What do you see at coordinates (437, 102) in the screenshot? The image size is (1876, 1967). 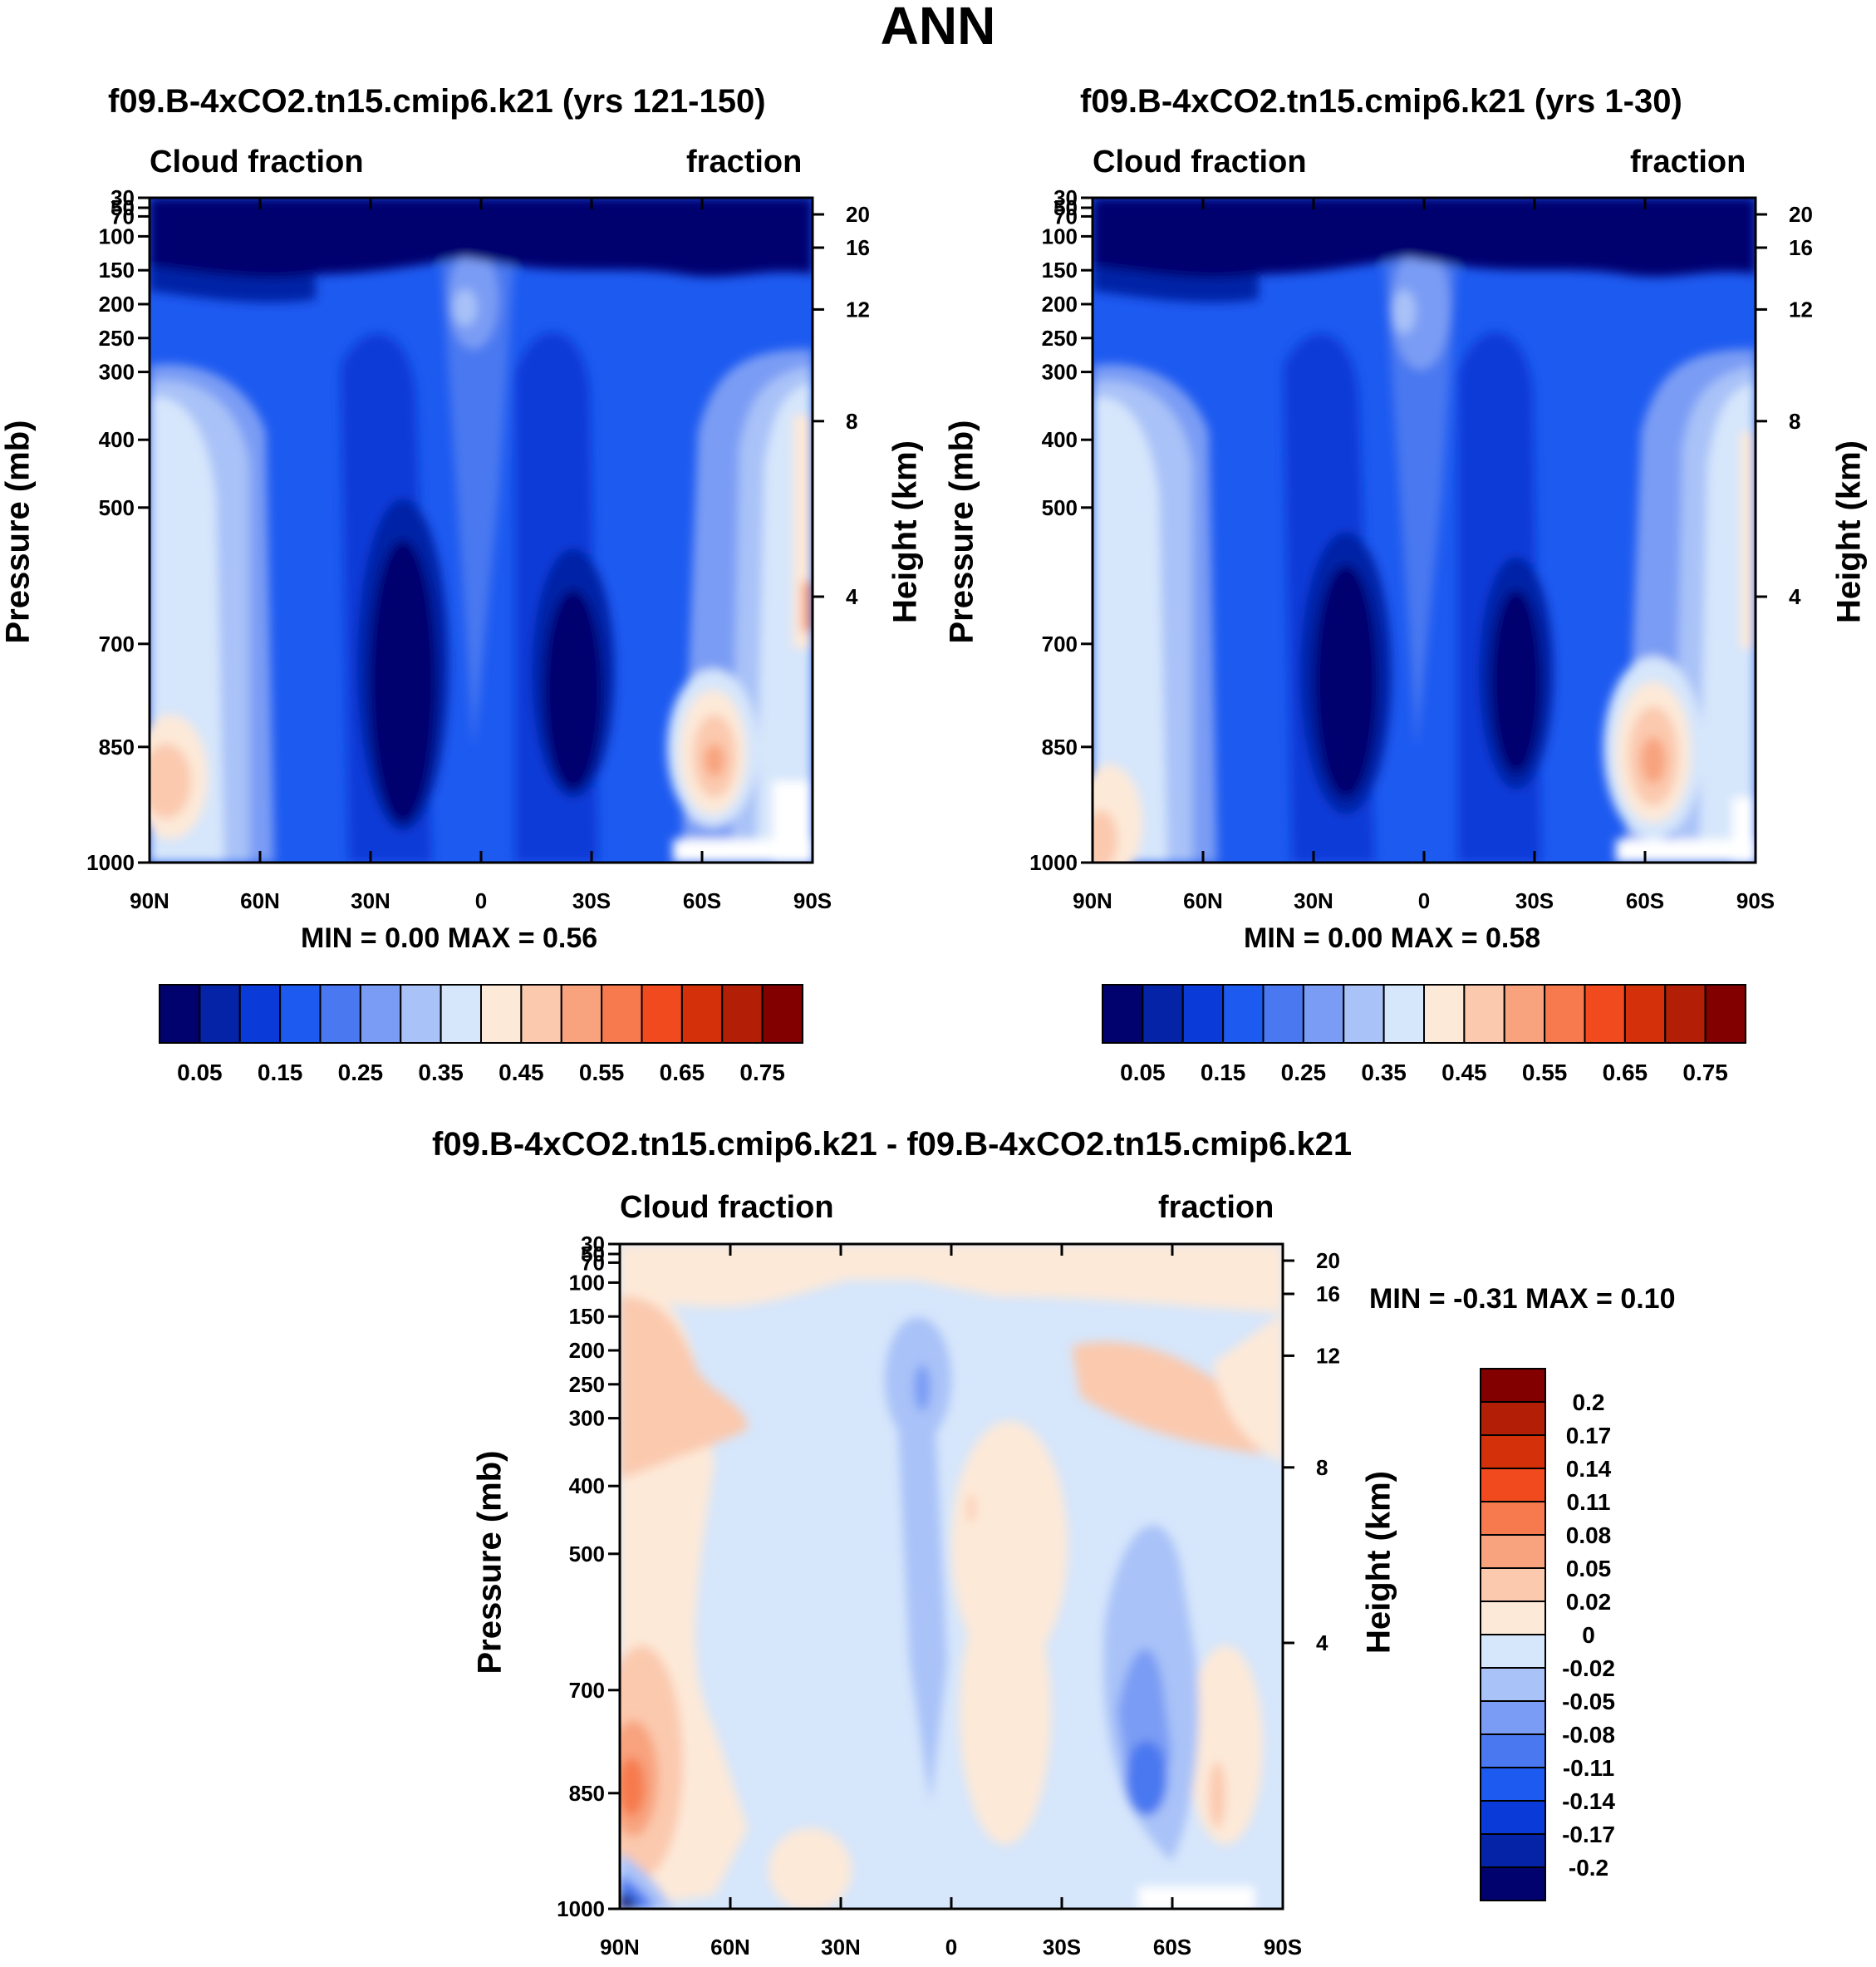 I see `panel-title-top-left: f09.B-4xCO2.tn15.cmip6.k21 (yrs 121-150)` at bounding box center [437, 102].